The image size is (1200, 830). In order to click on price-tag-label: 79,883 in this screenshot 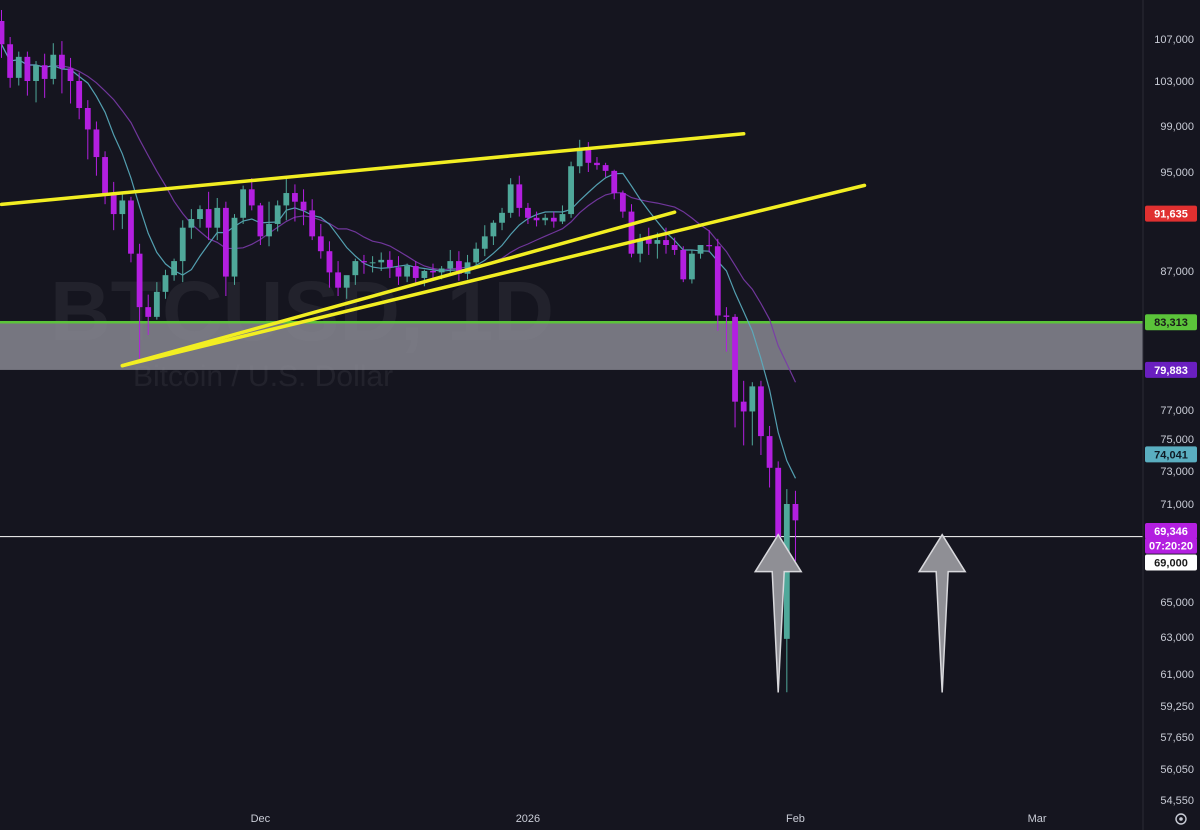, I will do `click(1171, 371)`.